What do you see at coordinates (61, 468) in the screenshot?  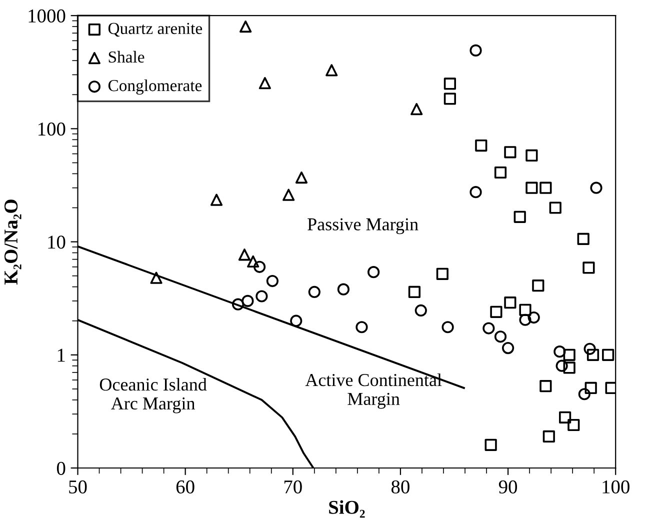 I see `y-tick-label: 0` at bounding box center [61, 468].